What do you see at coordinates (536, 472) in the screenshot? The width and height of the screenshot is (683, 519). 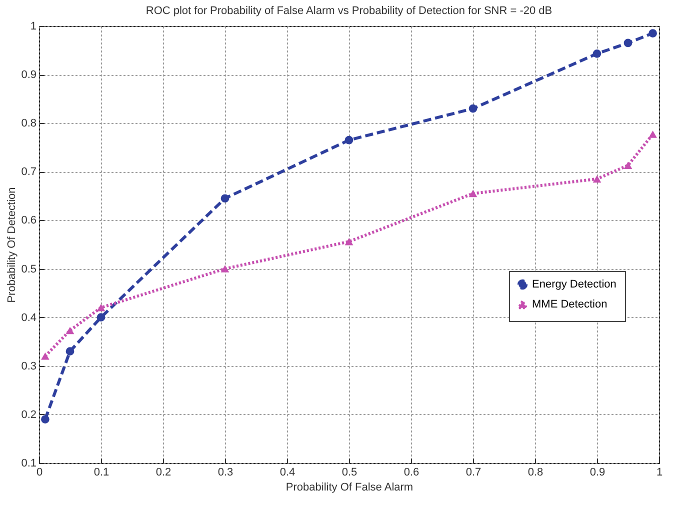 I see `x-tick-label: 0.8` at bounding box center [536, 472].